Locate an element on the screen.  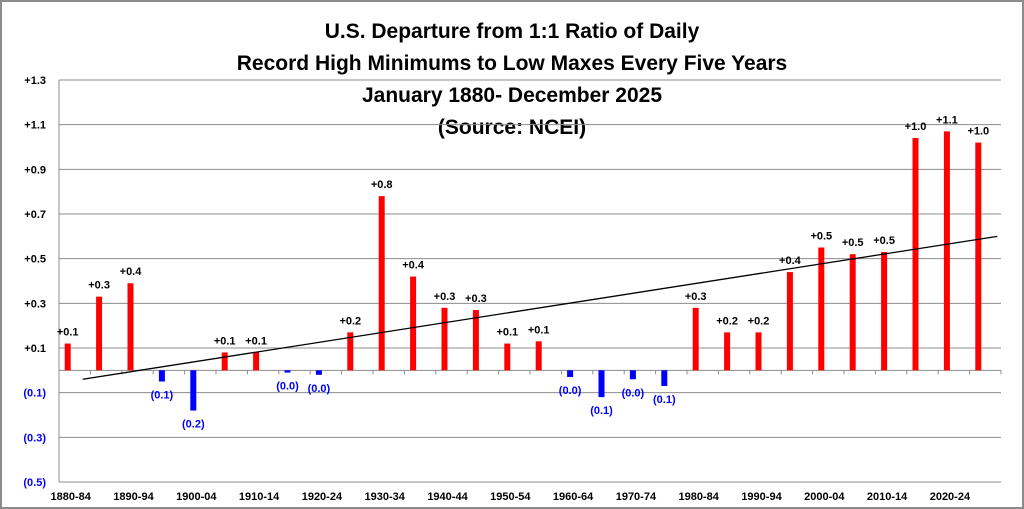
x-tick-label: 1980-84 is located at coordinates (699, 497).